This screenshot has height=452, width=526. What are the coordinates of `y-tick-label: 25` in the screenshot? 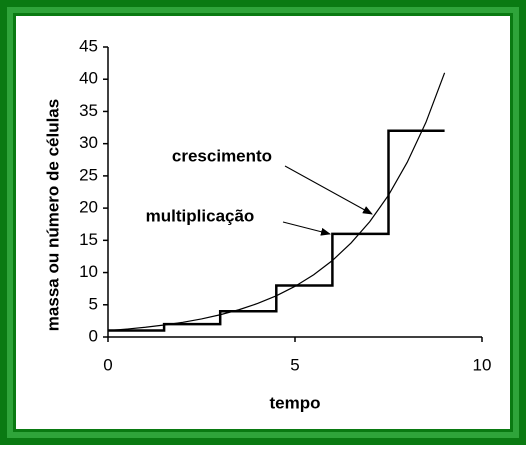 It's located at (88, 174).